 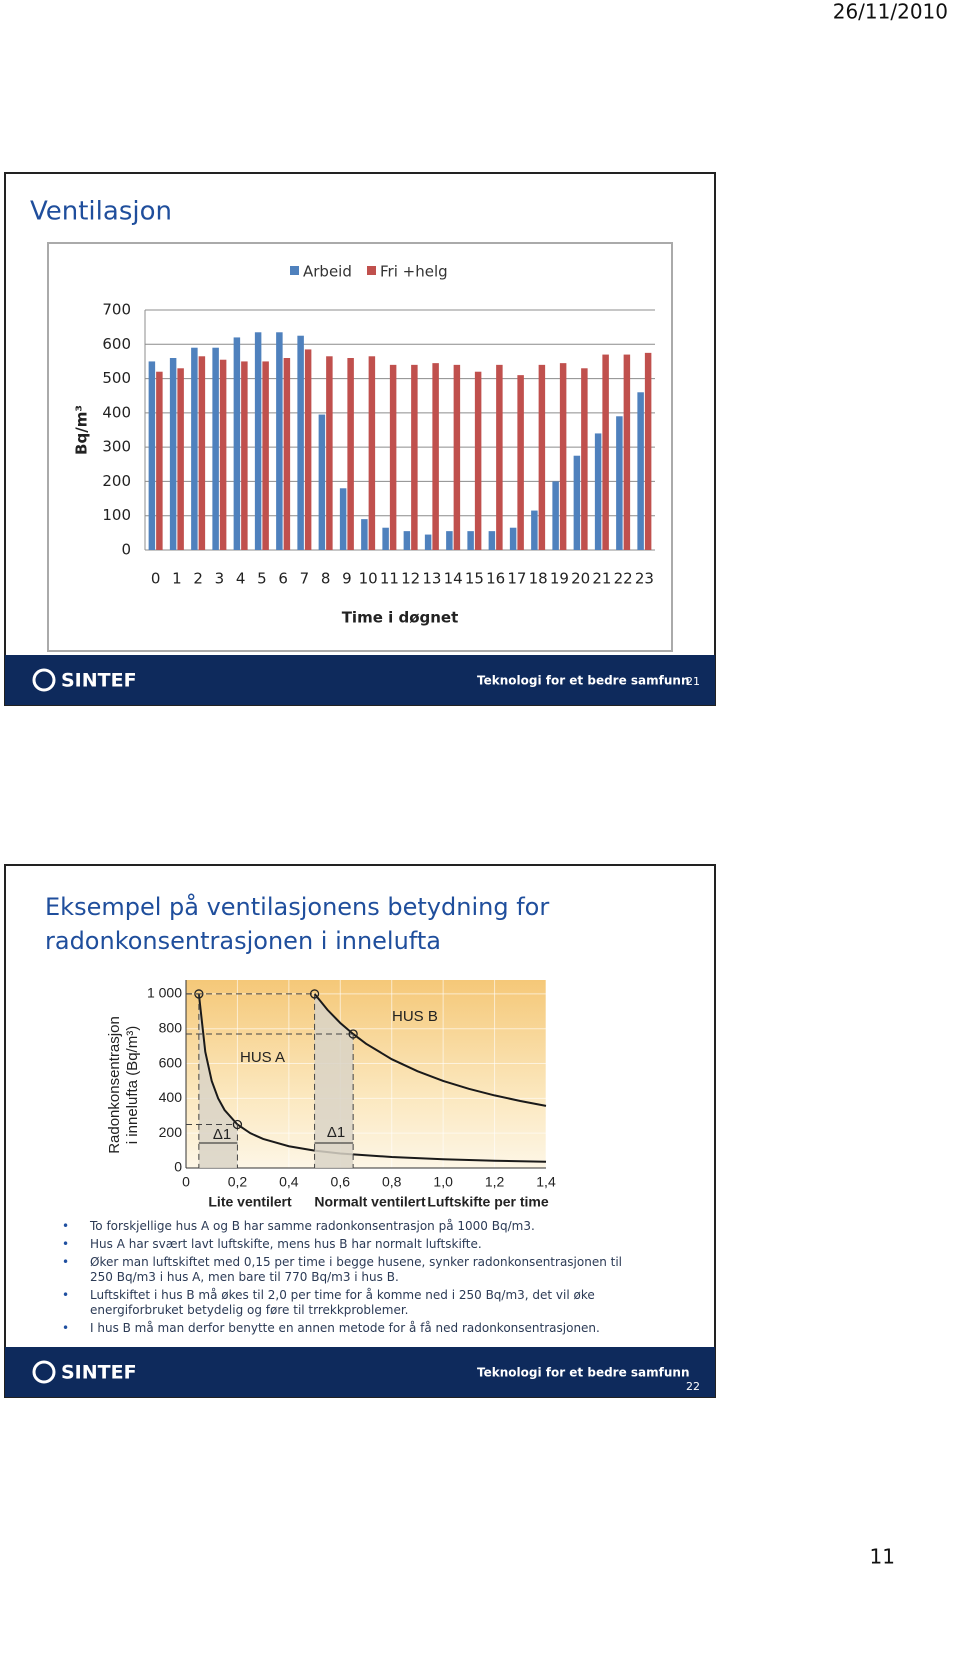 What do you see at coordinates (347, 579) in the screenshot?
I see `x-tick-label: 9` at bounding box center [347, 579].